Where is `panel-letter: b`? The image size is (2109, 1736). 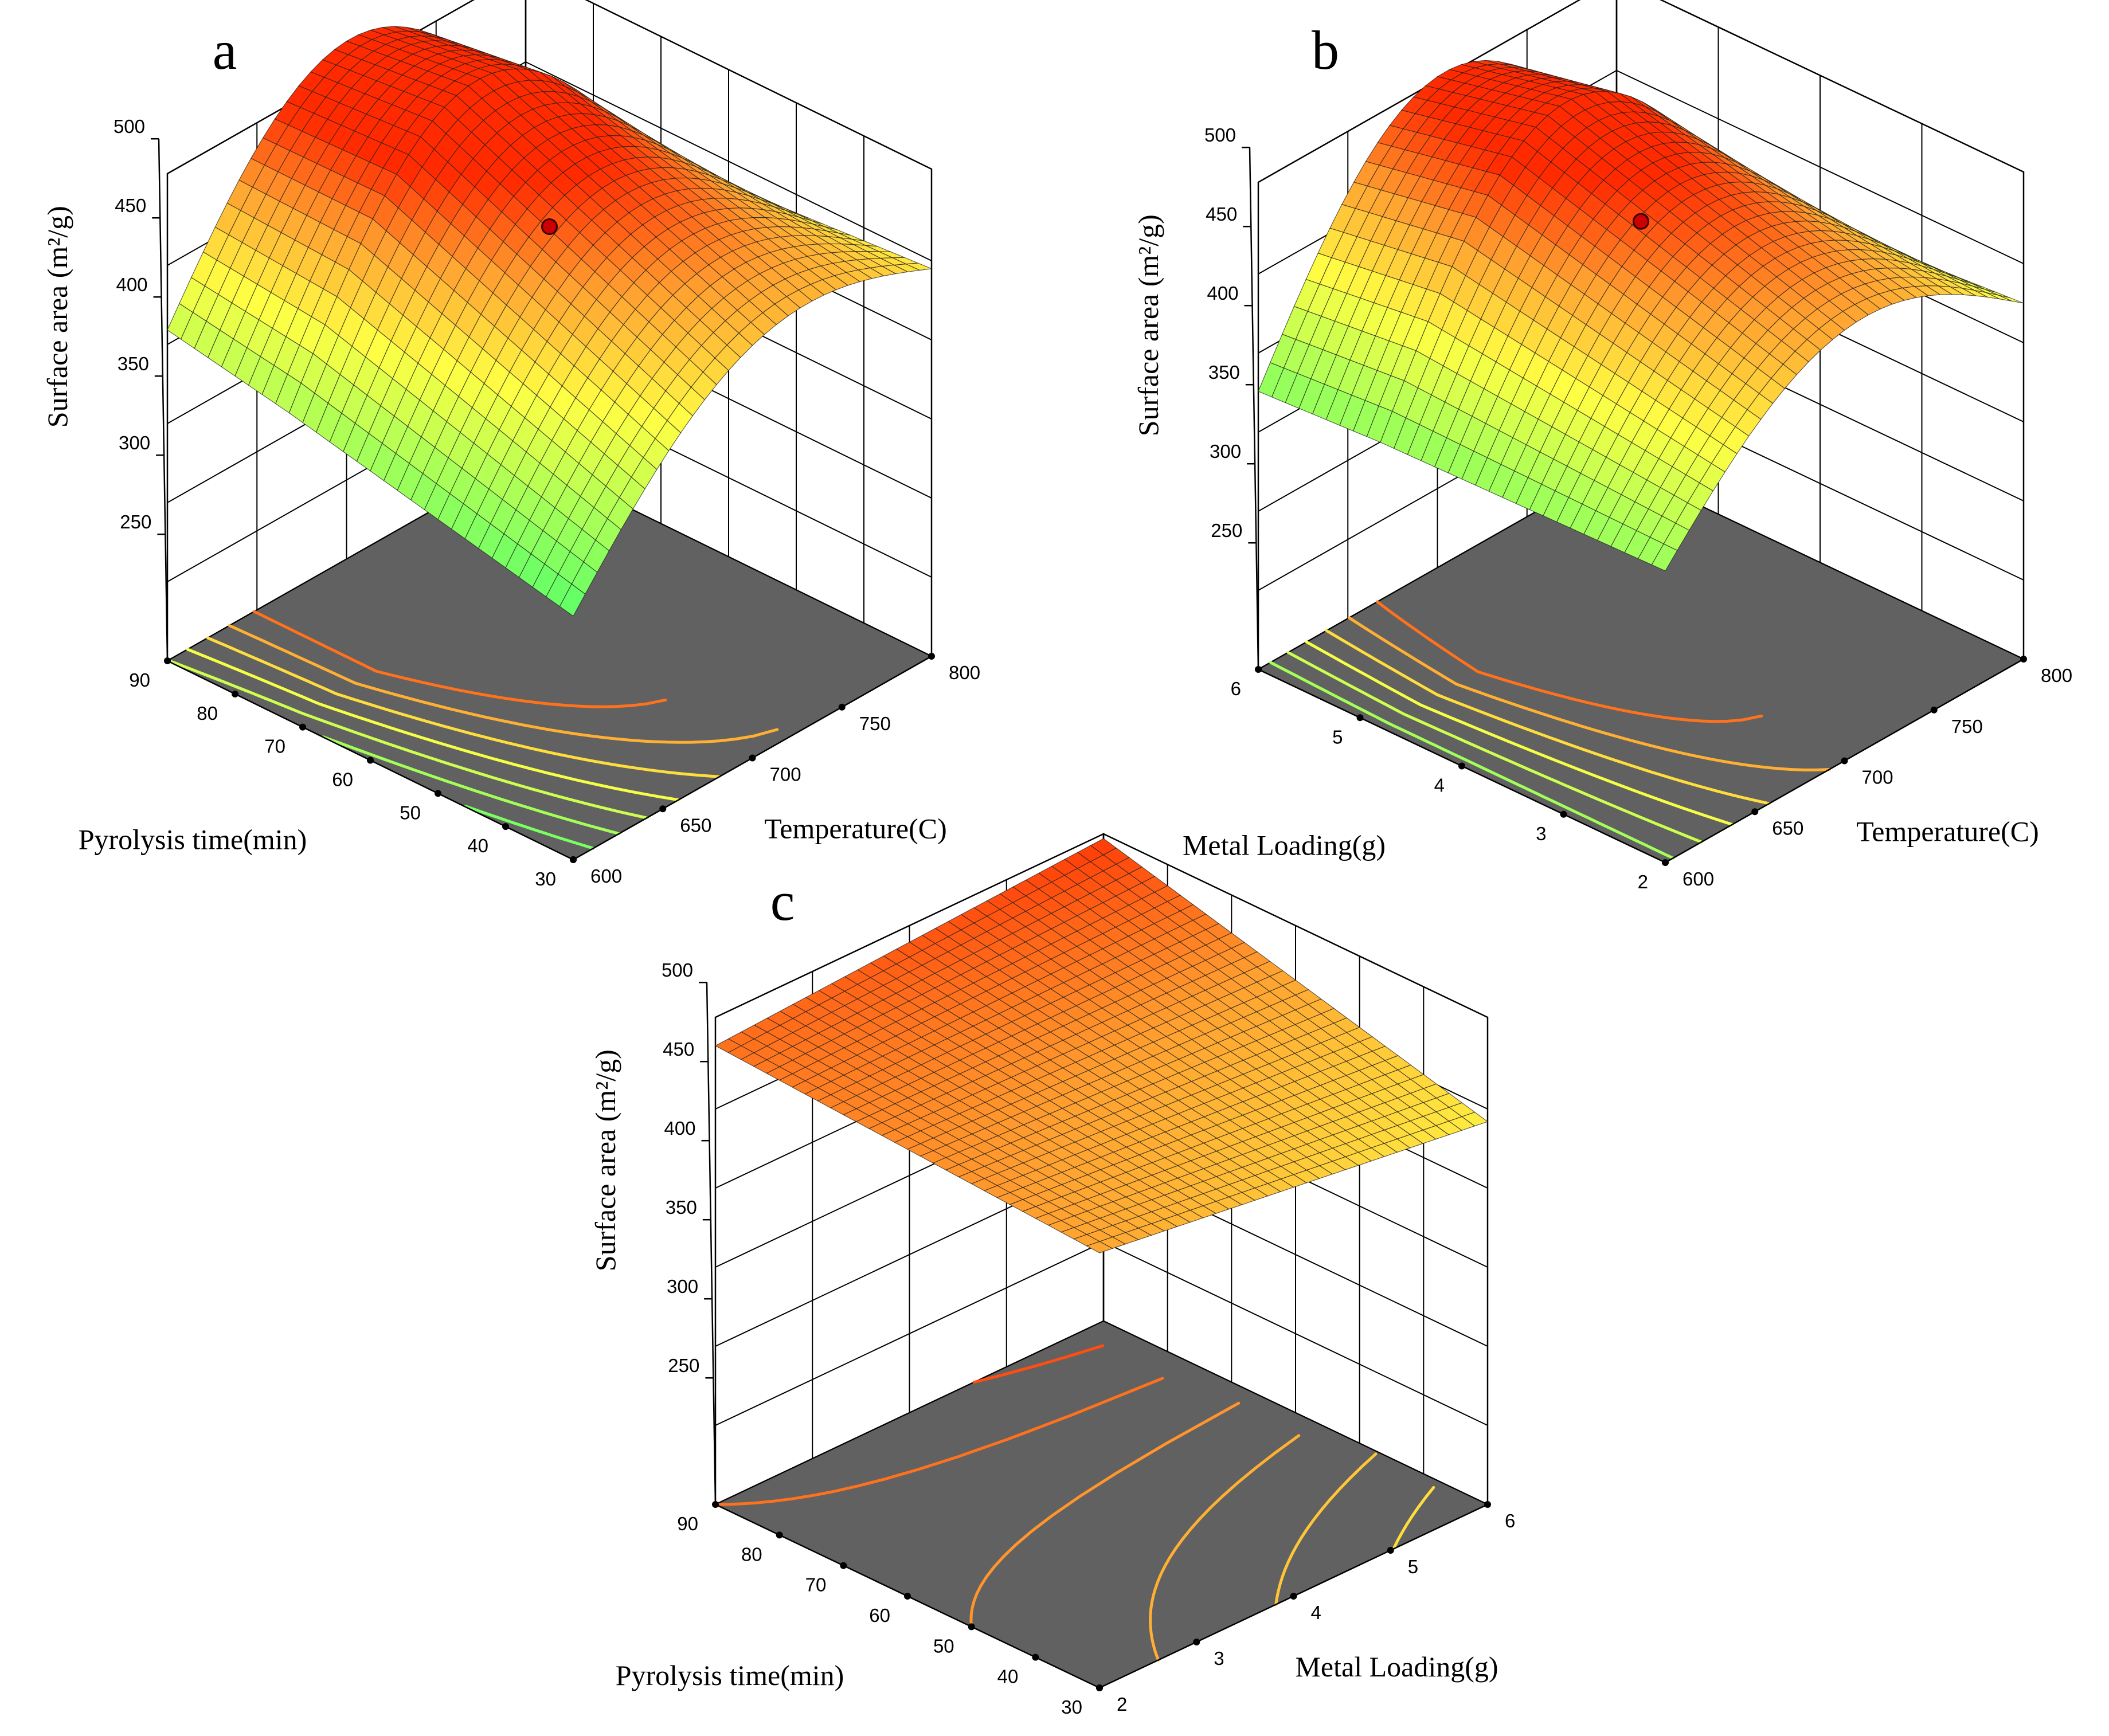 panel-letter: b is located at coordinates (1325, 50).